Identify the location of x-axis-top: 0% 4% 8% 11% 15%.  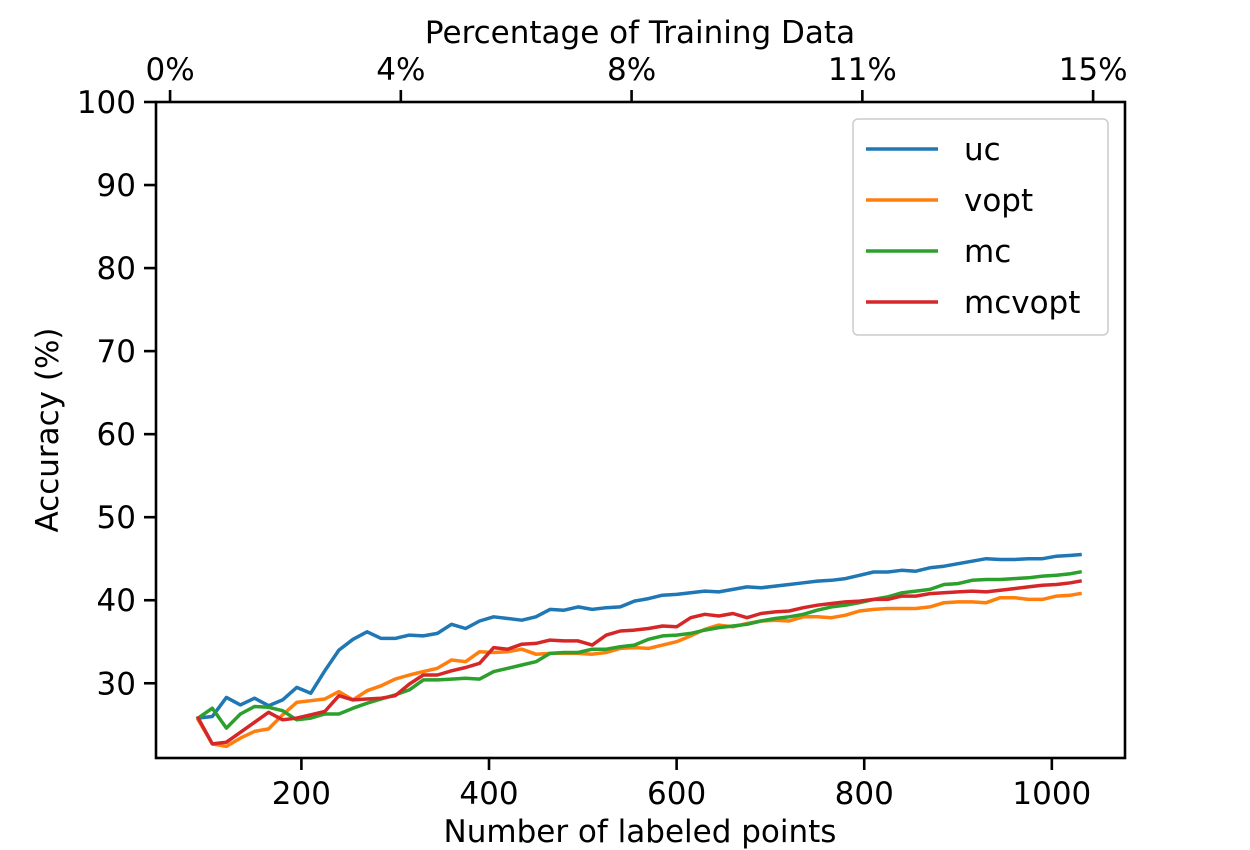
(636, 77).